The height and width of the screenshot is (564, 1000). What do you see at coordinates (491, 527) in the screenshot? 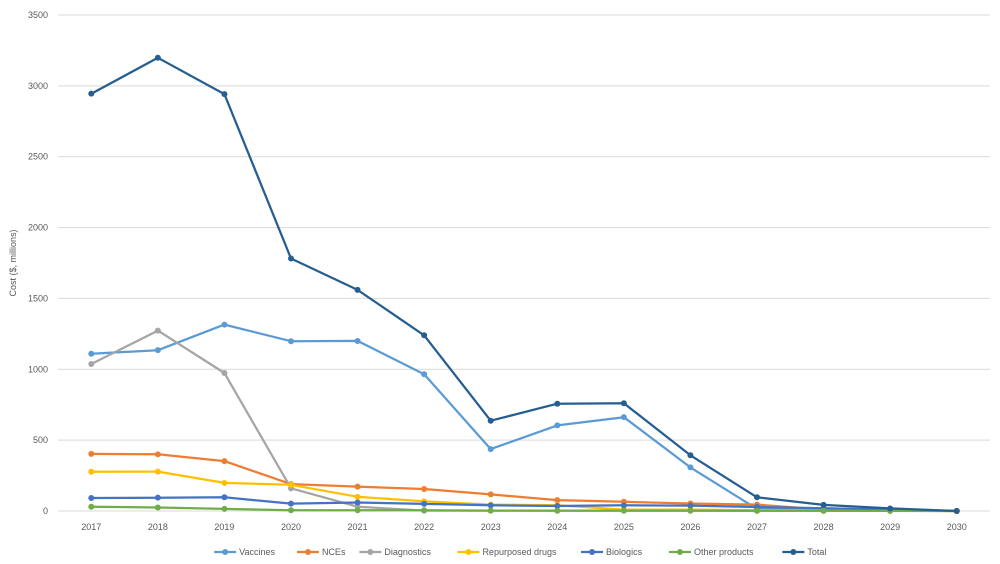
I see `x-tick-label: 2023` at bounding box center [491, 527].